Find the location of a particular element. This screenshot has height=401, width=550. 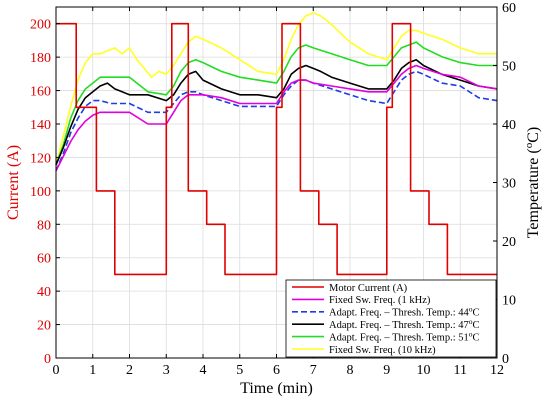

legend-label-name: Motor Current (A) is located at coordinates (368, 288).